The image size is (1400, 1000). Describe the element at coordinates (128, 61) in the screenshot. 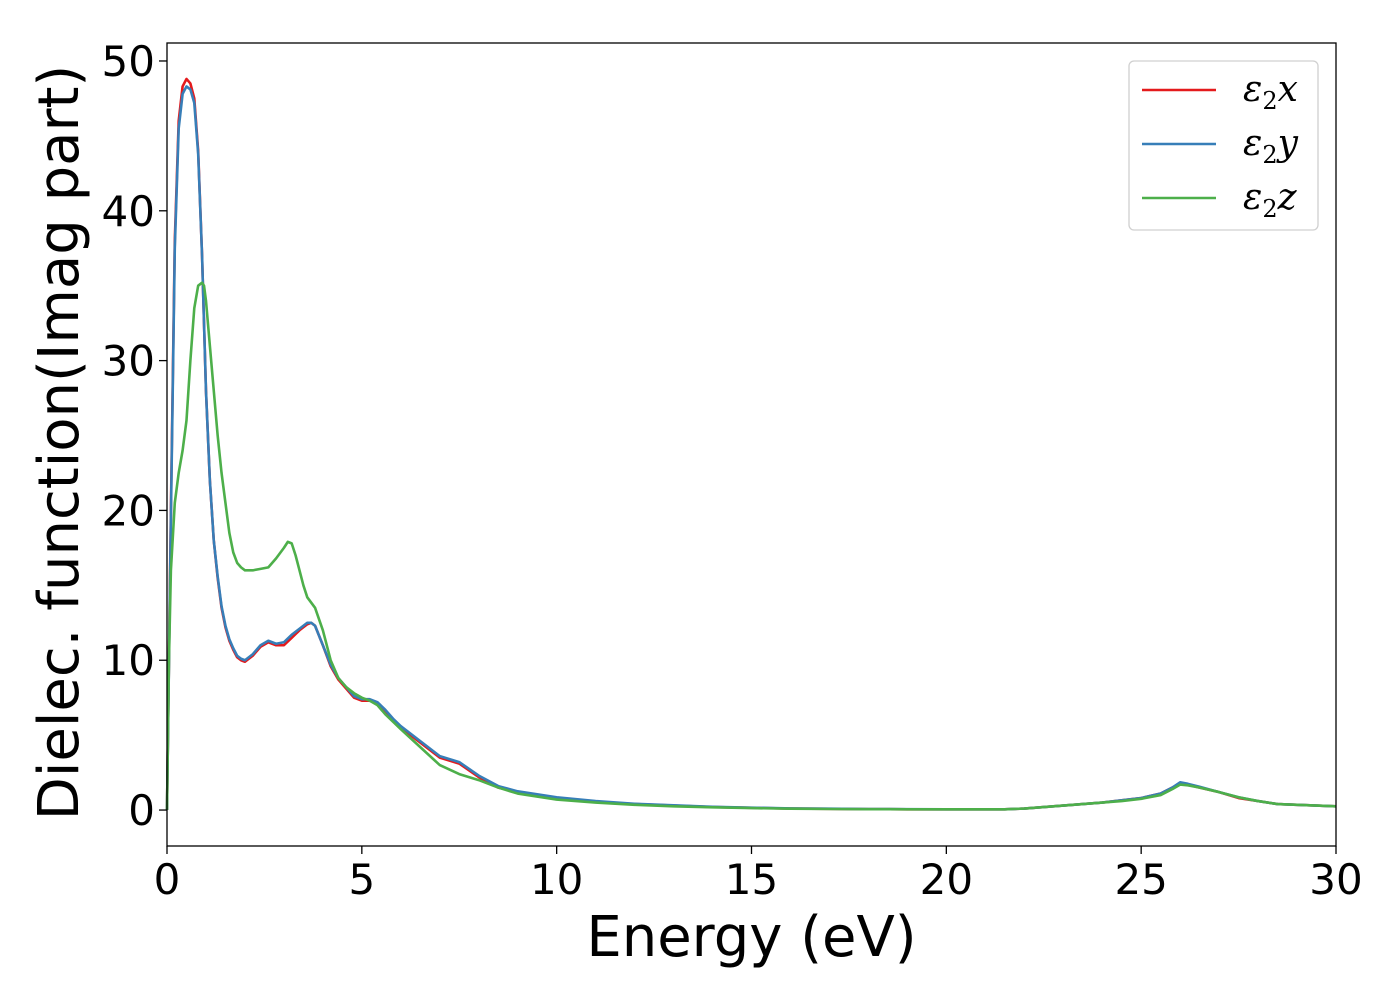

I see `y-tick-label: 50` at that location.